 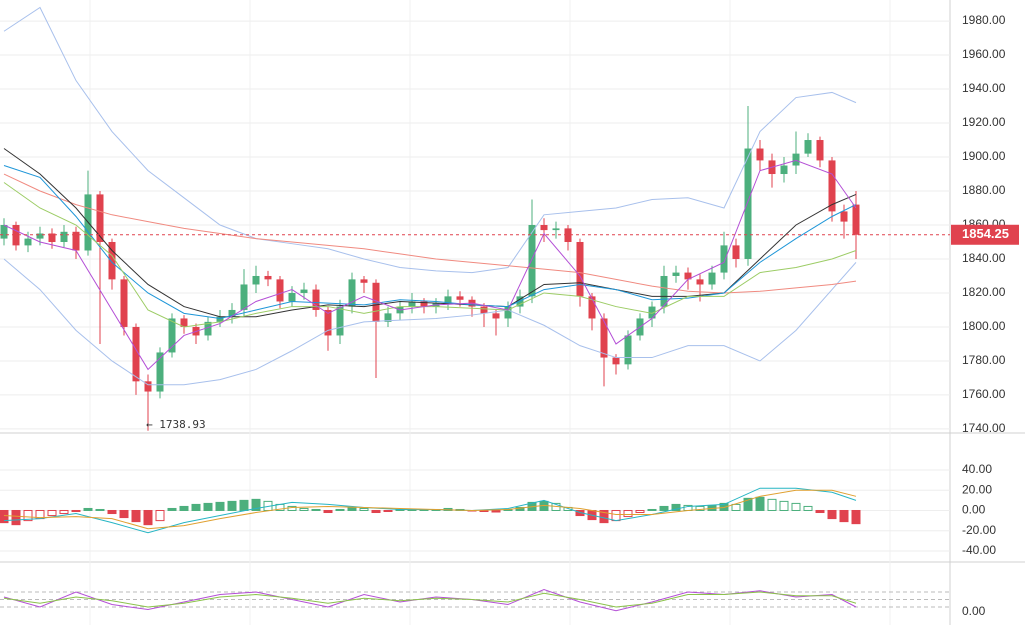 What do you see at coordinates (984, 156) in the screenshot?
I see `y-tick-label: 1900.00` at bounding box center [984, 156].